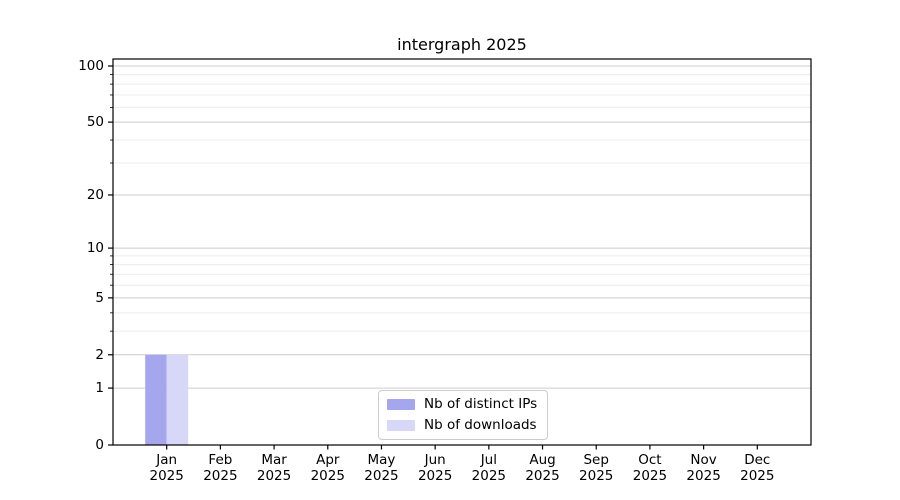 This screenshot has height=500, width=900. I want to click on legend-label-distinct-ips: Nb of distinct IPs, so click(481, 404).